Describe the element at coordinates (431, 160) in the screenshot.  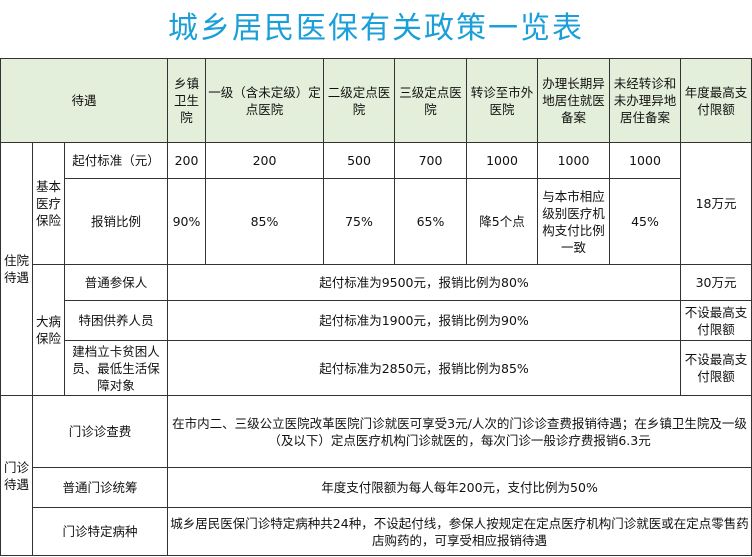
I see `deductible-value: 700` at that location.